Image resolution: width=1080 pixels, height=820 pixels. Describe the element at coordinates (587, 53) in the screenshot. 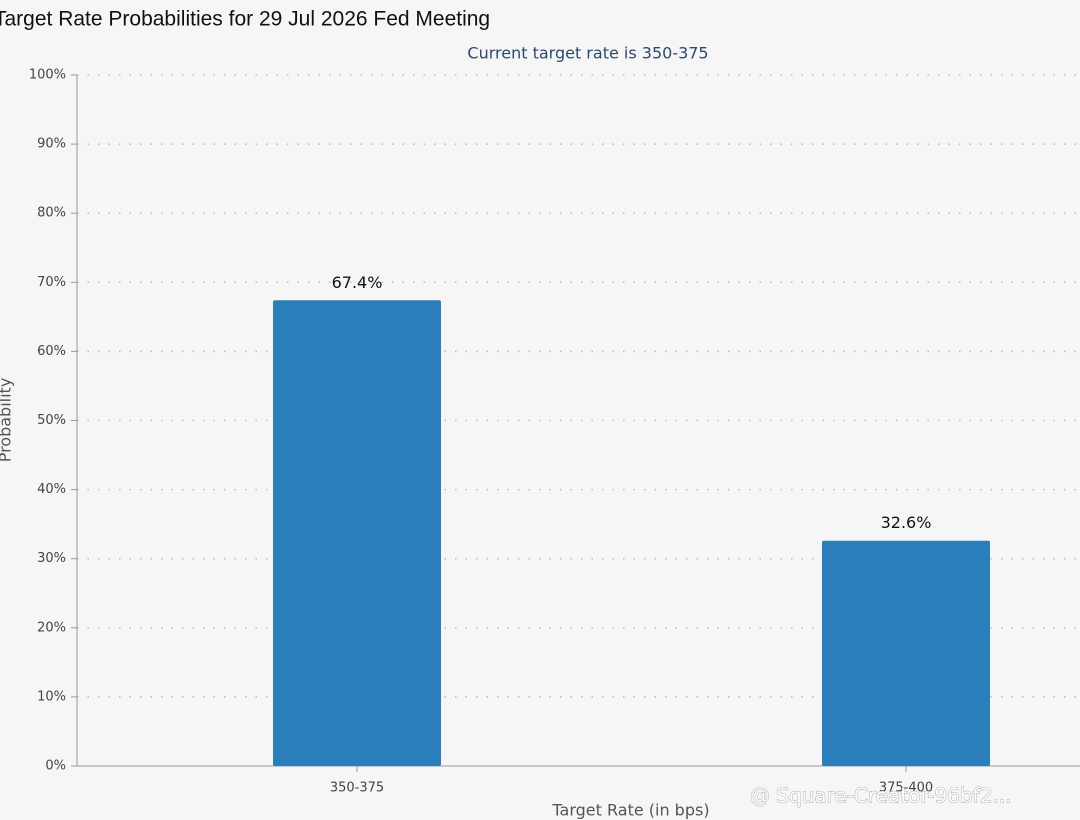

I see `chart-subtitle: Current target rate is 350-375` at that location.